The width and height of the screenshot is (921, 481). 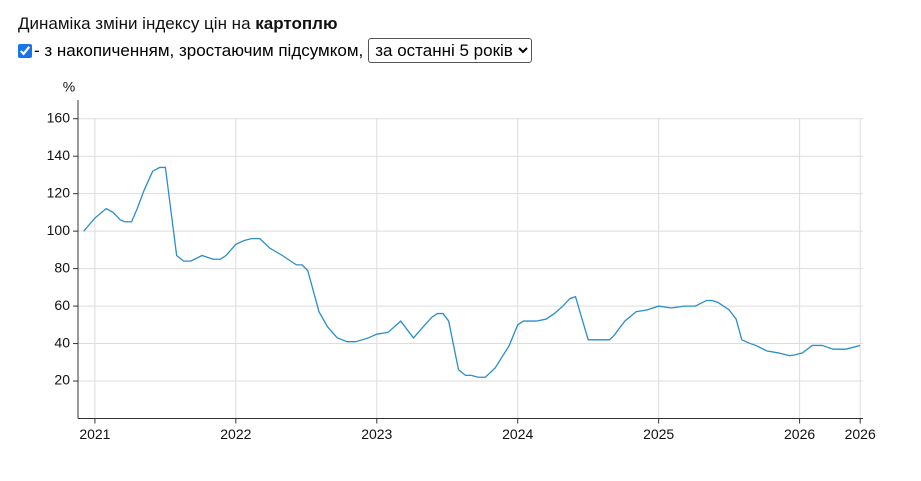 I want to click on y-tick-label: 20, so click(x=62, y=380).